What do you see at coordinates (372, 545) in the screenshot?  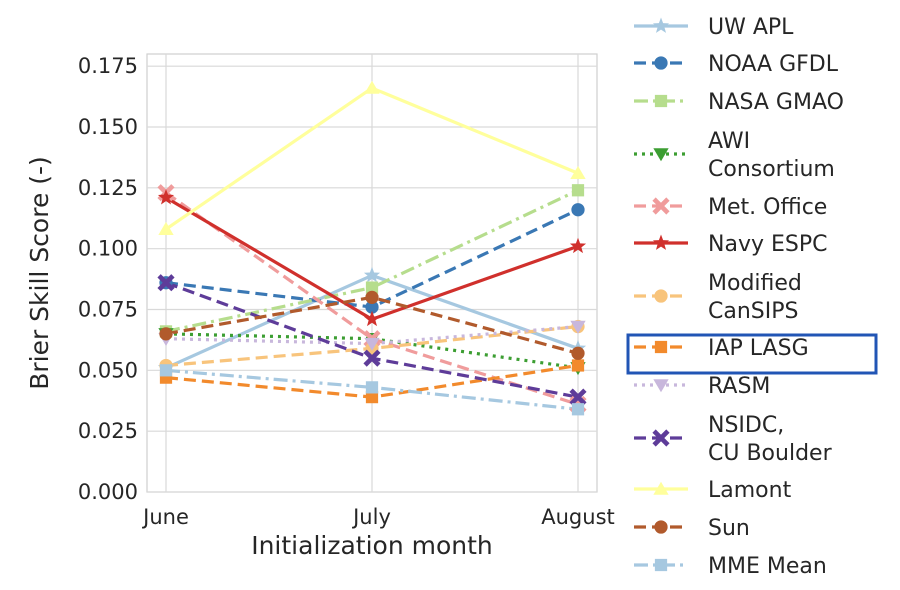 I see `x-axis-label: Initialization month` at bounding box center [372, 545].